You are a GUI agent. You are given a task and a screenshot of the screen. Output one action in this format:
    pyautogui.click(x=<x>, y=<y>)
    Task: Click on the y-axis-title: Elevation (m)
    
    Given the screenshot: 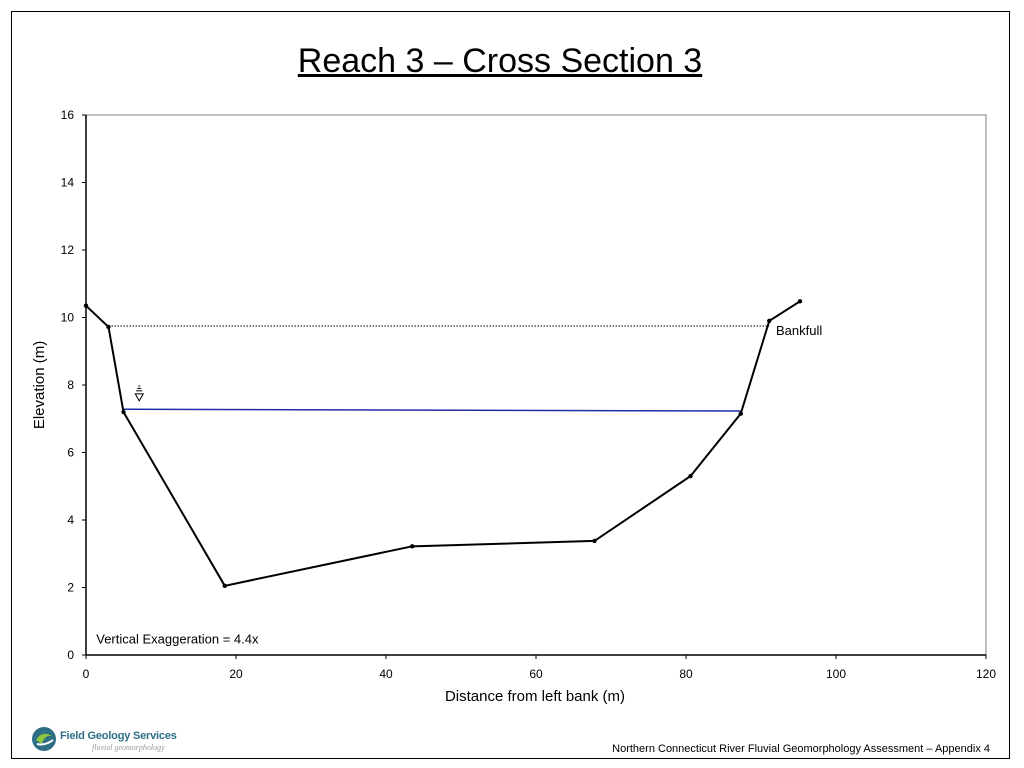 What is the action you would take?
    pyautogui.click(x=39, y=385)
    